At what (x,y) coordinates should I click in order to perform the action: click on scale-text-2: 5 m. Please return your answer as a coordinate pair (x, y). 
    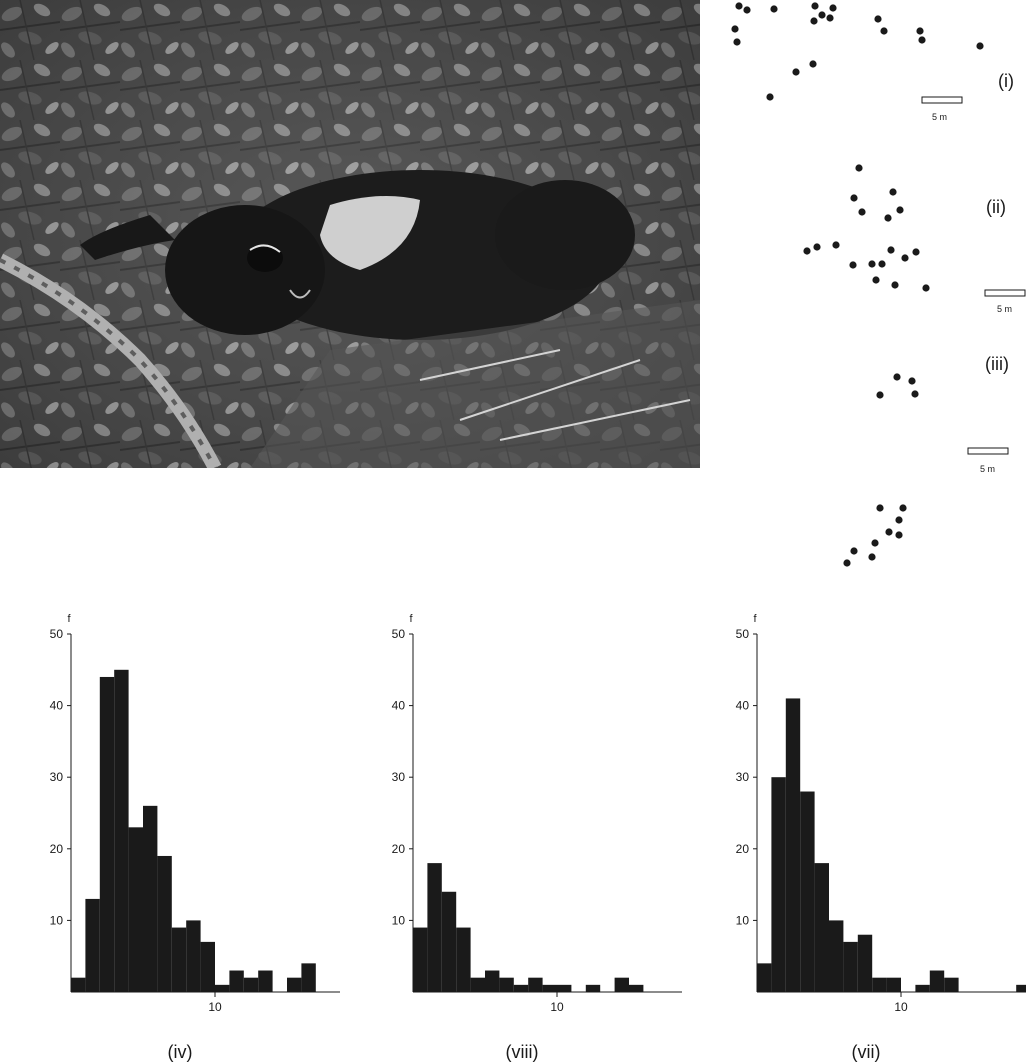
    Looking at the image, I should click on (1004, 309).